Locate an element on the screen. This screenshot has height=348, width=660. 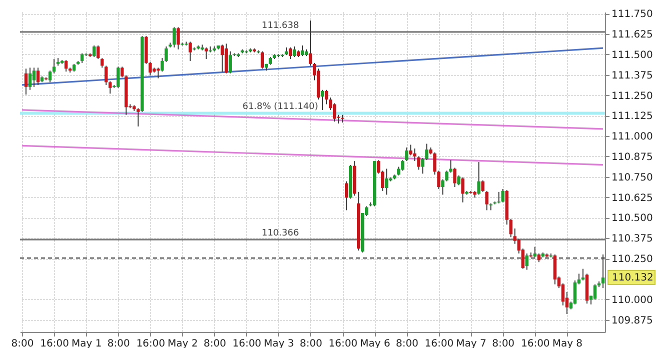
y-tick-label: 110.500 is located at coordinates (632, 218).